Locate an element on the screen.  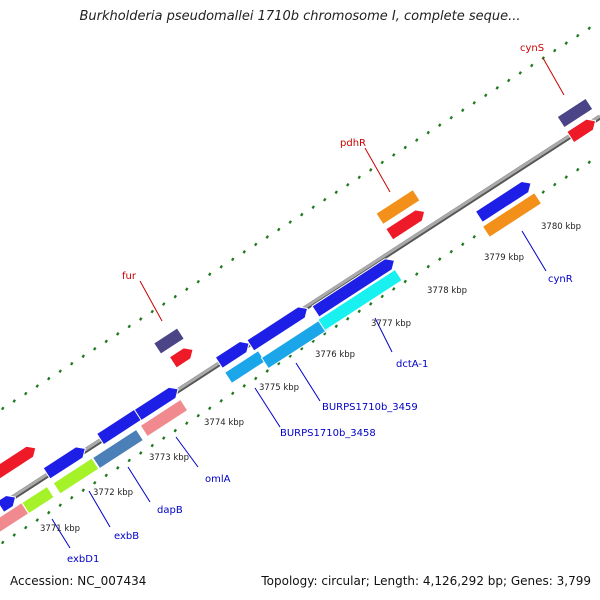
burps3459-feature is located at coordinates (353, 288).